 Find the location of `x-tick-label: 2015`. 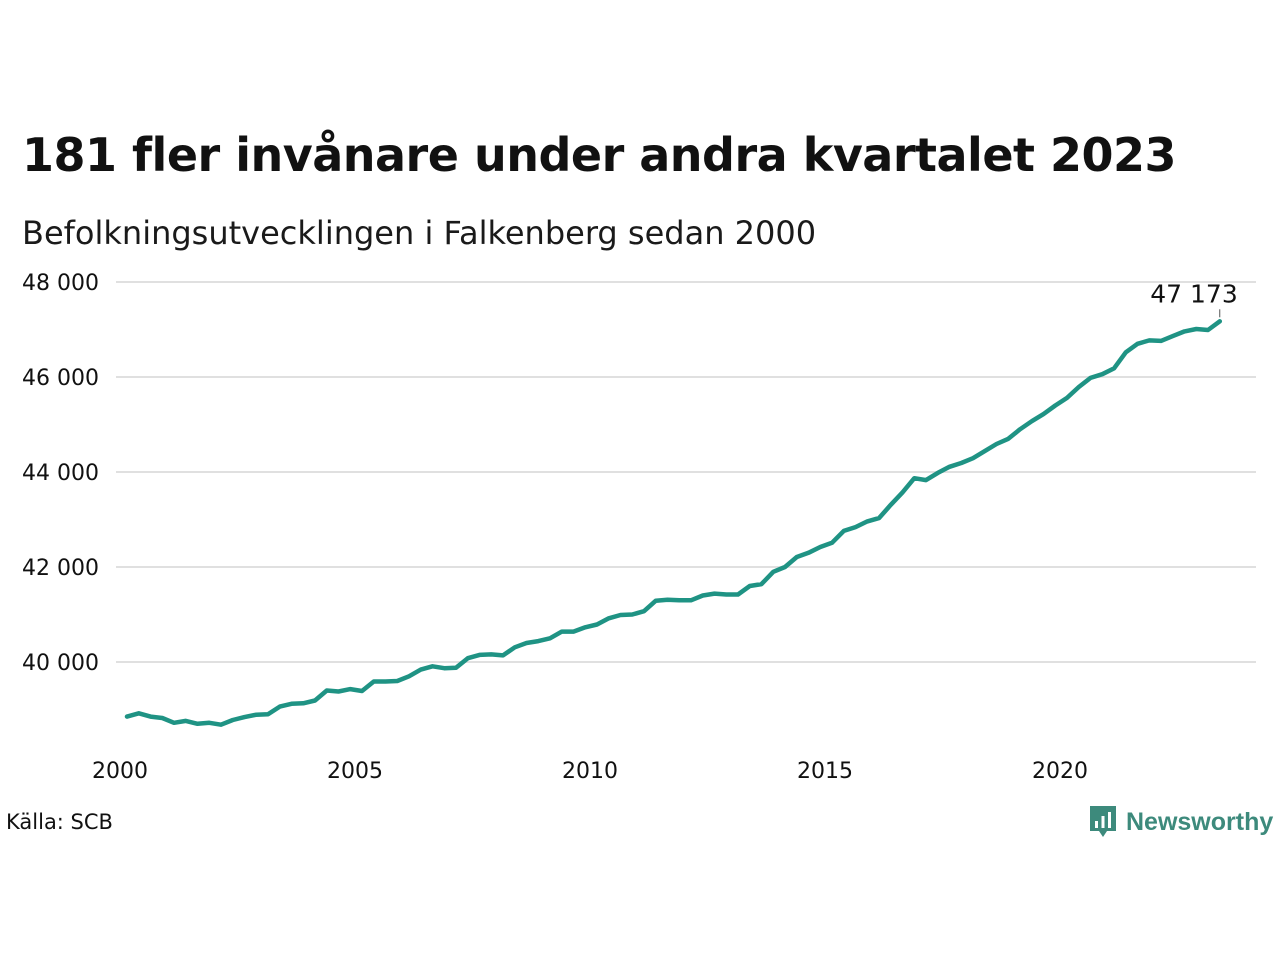

x-tick-label: 2015 is located at coordinates (825, 771).